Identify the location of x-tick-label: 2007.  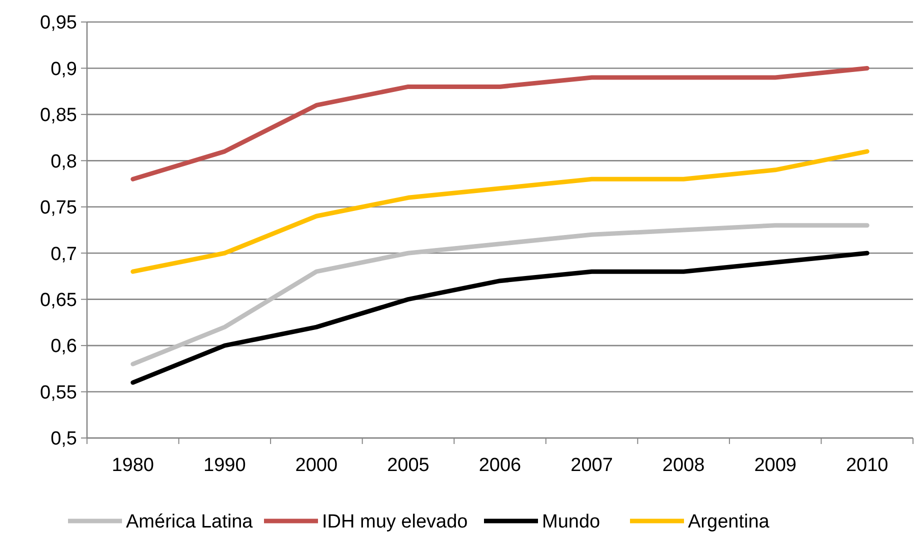
(591, 465).